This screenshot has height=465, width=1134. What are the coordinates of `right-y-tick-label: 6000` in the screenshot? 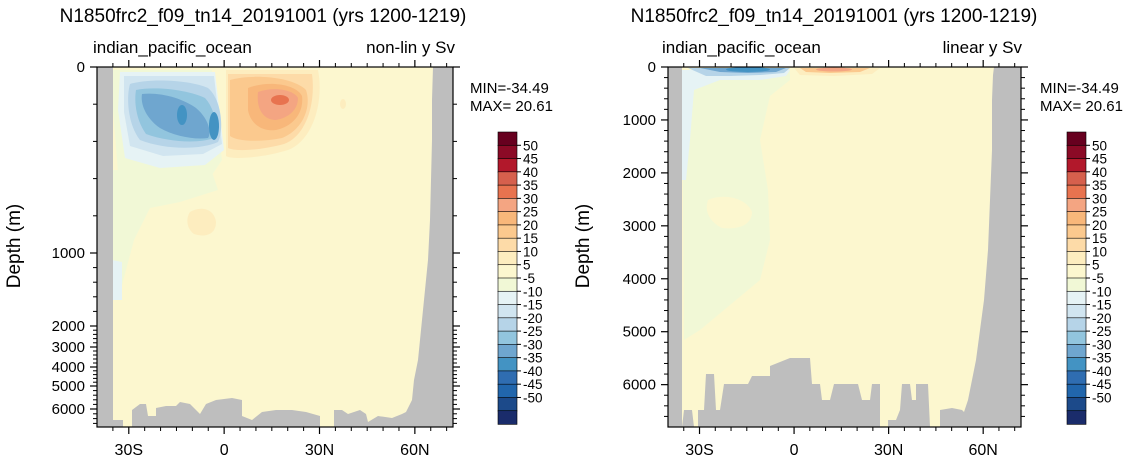 It's located at (639, 385).